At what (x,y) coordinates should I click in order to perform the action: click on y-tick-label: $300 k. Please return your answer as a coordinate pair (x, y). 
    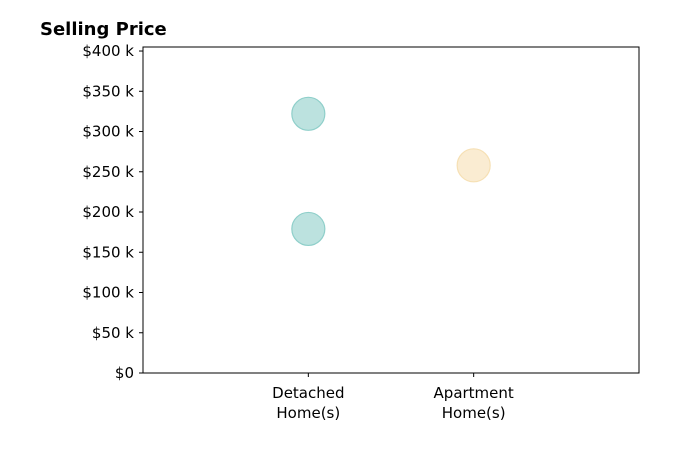
    Looking at the image, I should click on (108, 132).